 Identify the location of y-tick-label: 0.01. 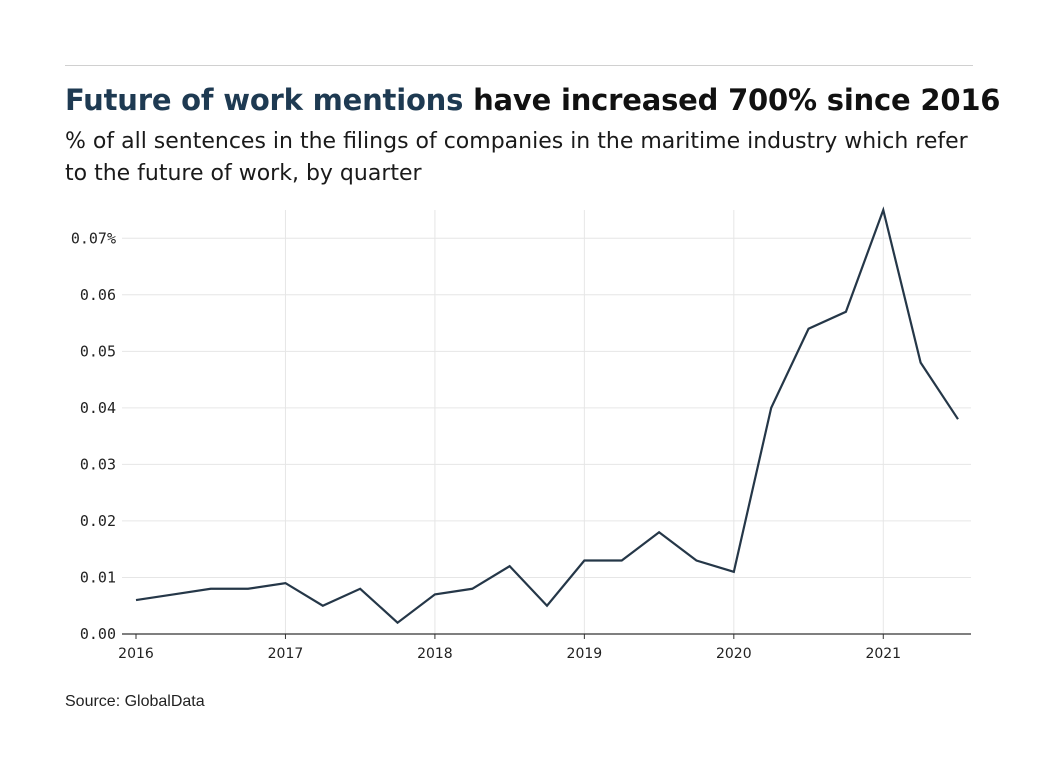
(98, 577).